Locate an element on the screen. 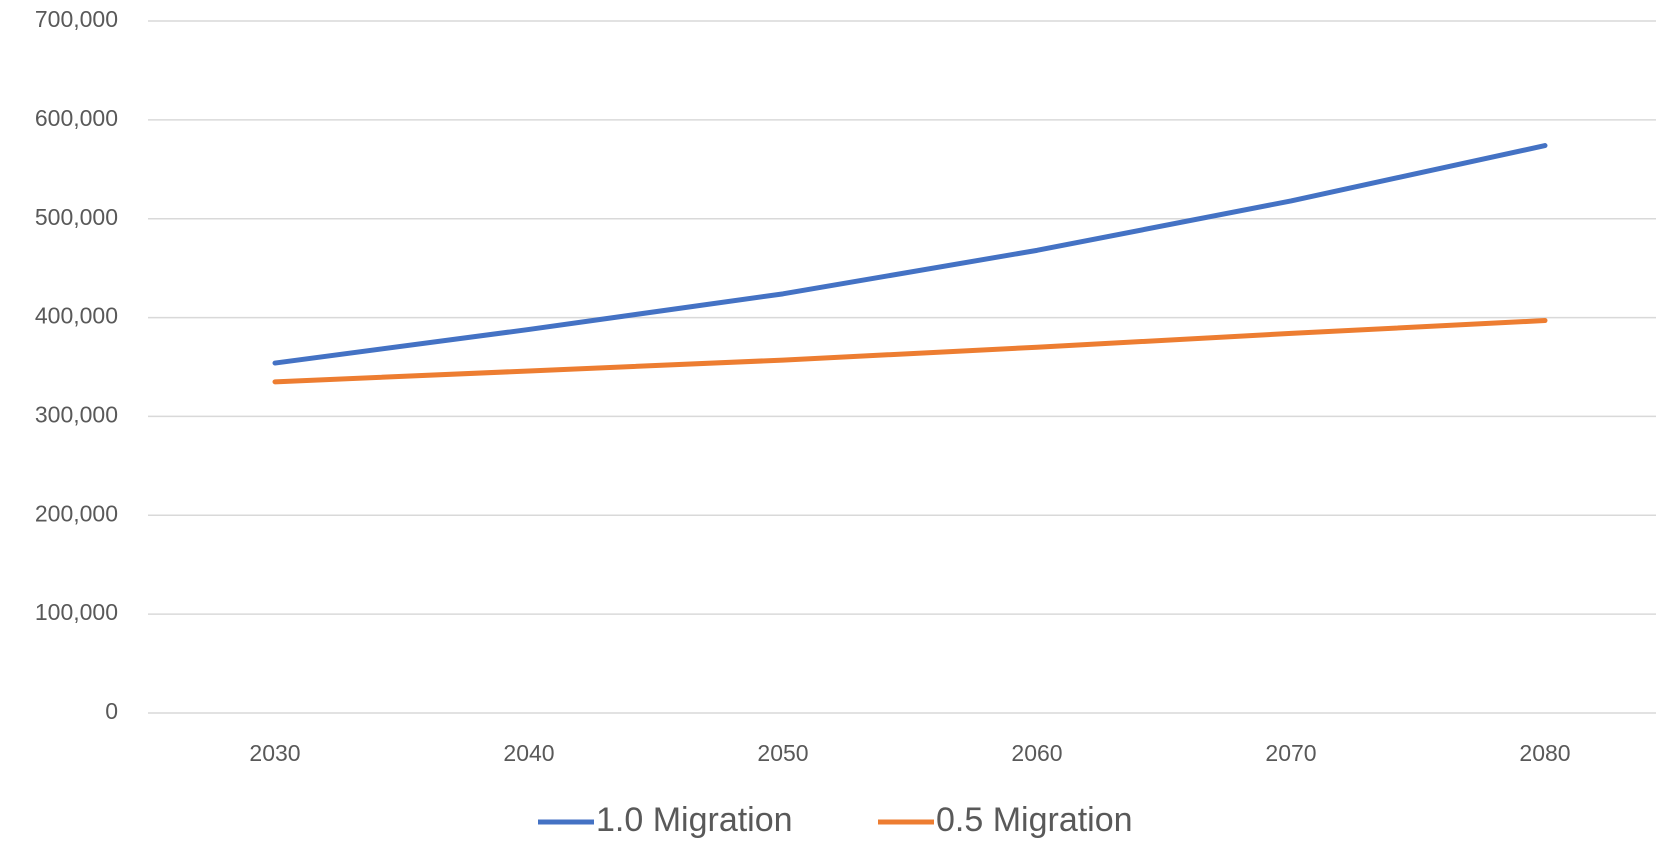 This screenshot has width=1656, height=843. y-tick-label: 600,000 is located at coordinates (76, 118).